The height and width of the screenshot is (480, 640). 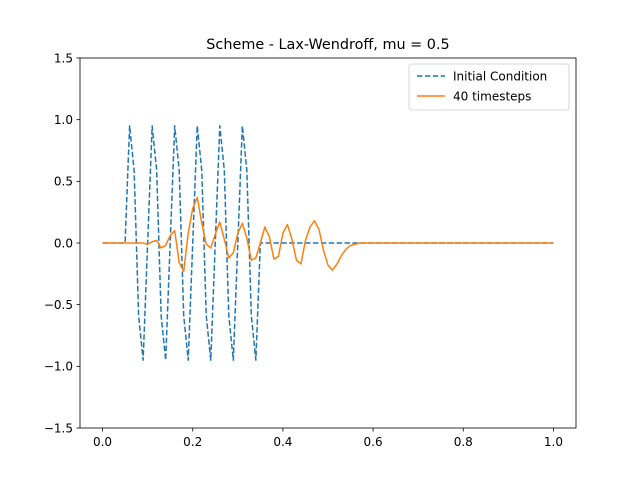 I want to click on x-tick-label: 0.2, so click(x=192, y=442).